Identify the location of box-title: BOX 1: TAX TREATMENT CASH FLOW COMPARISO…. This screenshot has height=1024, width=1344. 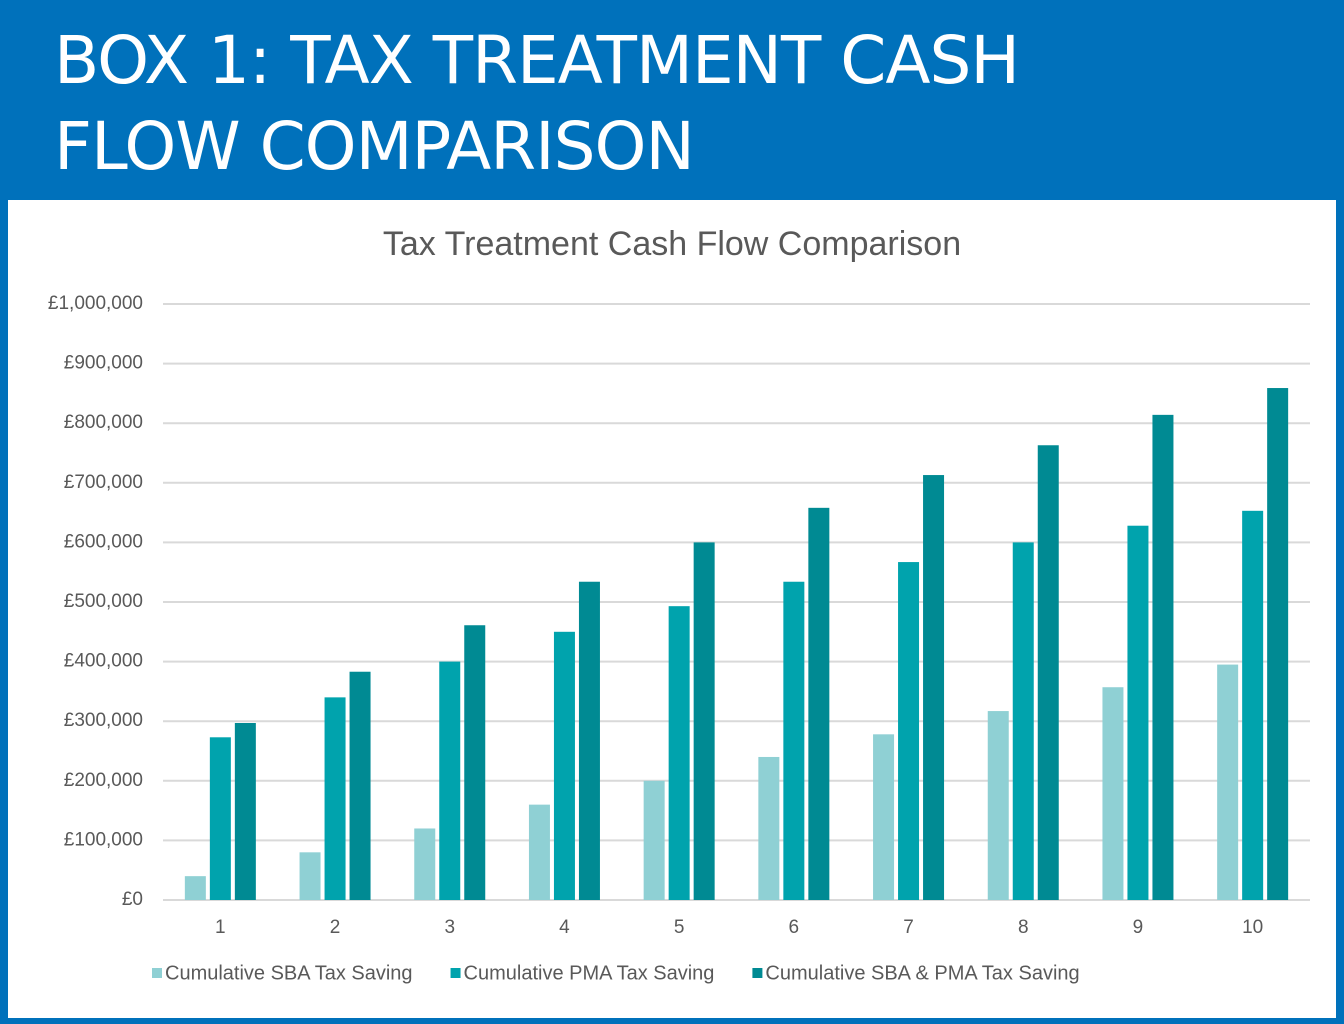
(537, 103).